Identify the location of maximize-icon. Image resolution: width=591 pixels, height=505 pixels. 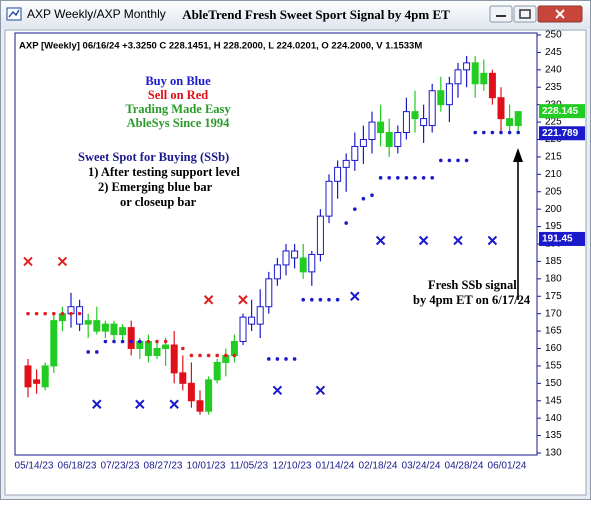
(525, 14).